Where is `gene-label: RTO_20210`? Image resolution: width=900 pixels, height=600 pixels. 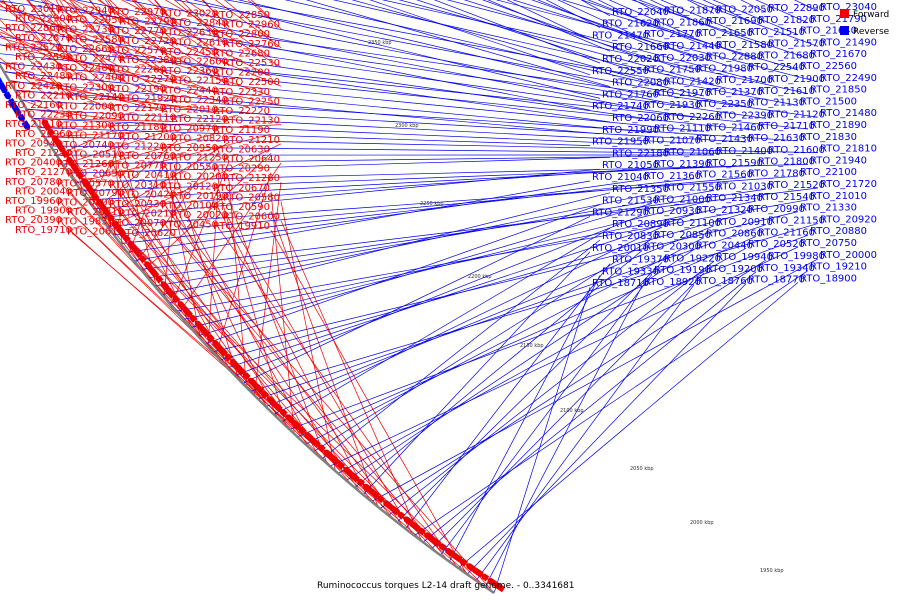 gene-label: RTO_20210 is located at coordinates (147, 214).